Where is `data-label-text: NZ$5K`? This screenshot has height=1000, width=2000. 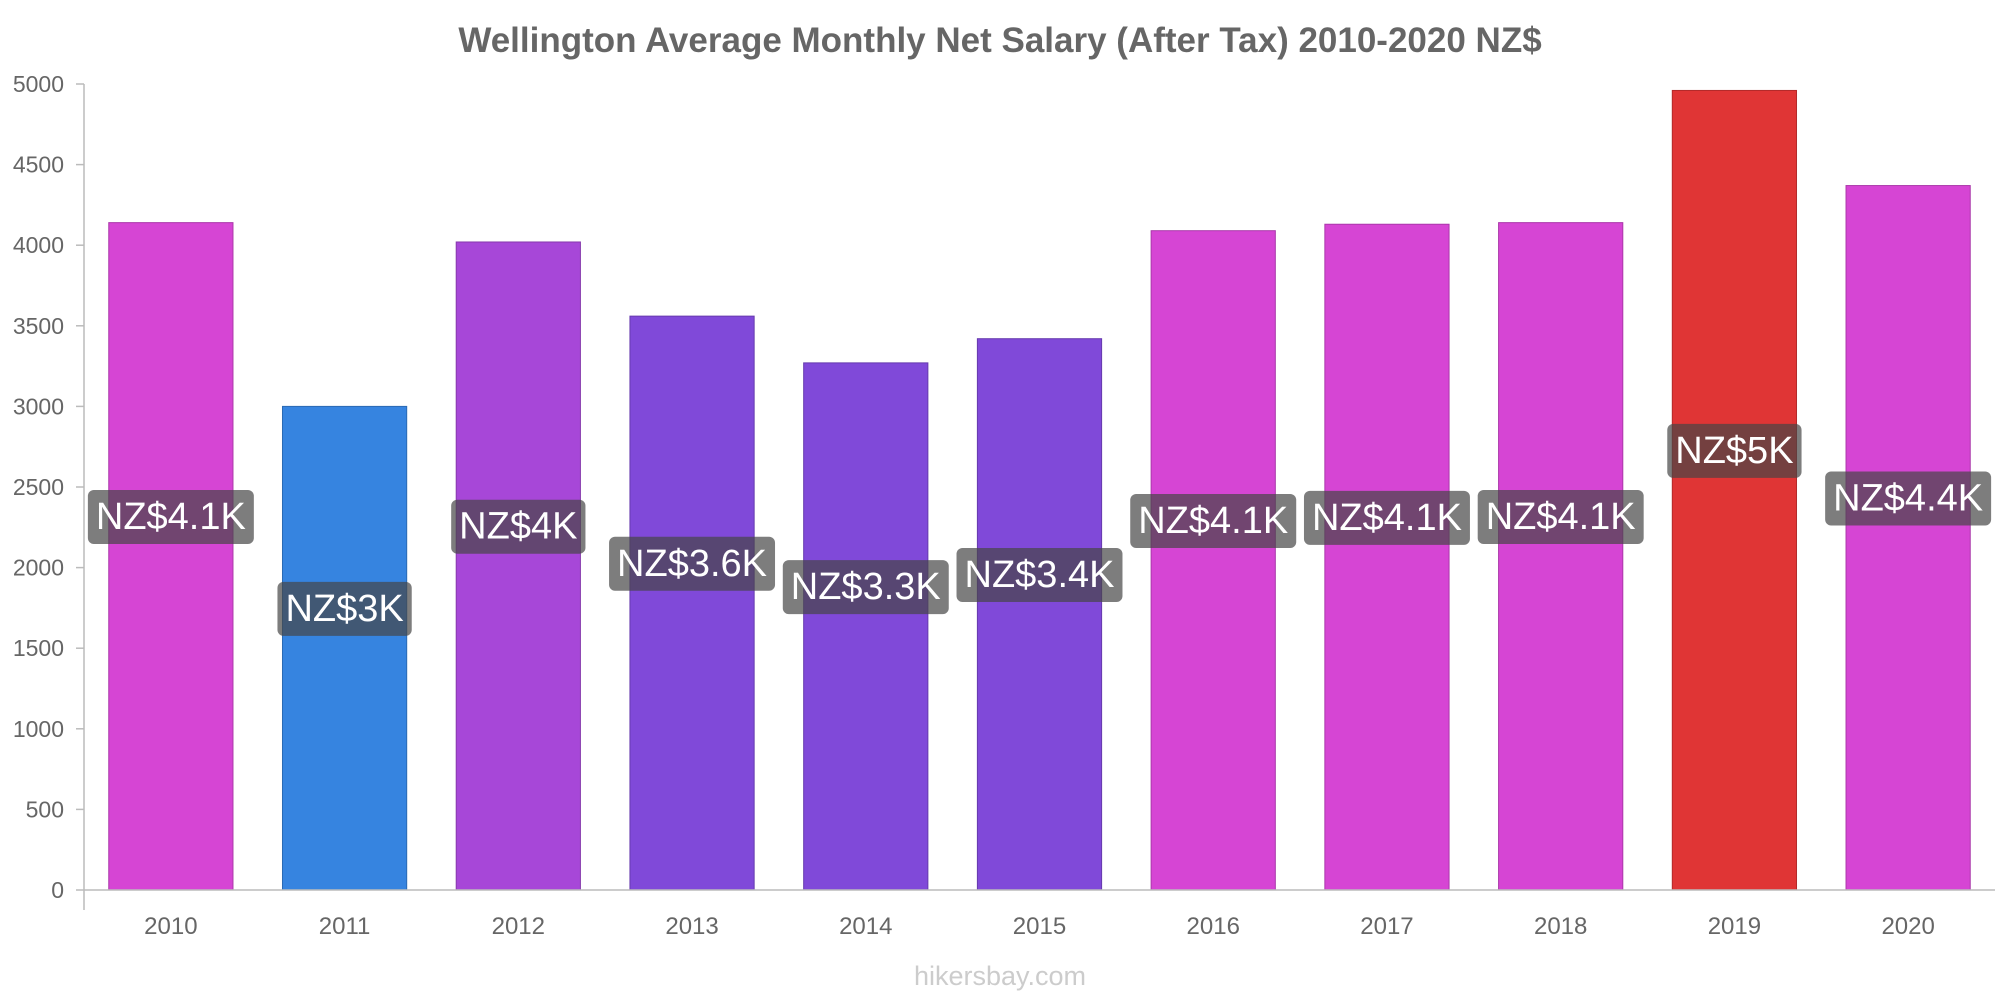 data-label-text: NZ$5K is located at coordinates (1734, 451).